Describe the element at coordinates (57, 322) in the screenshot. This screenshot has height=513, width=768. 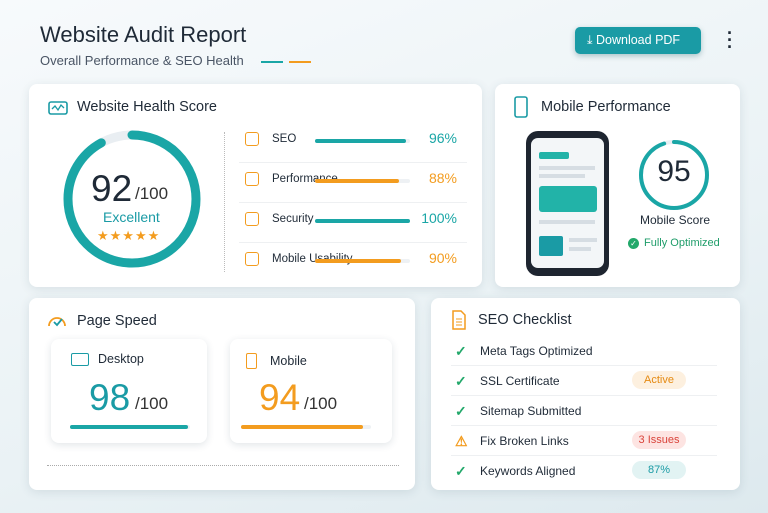
I see `gauge-icon` at that location.